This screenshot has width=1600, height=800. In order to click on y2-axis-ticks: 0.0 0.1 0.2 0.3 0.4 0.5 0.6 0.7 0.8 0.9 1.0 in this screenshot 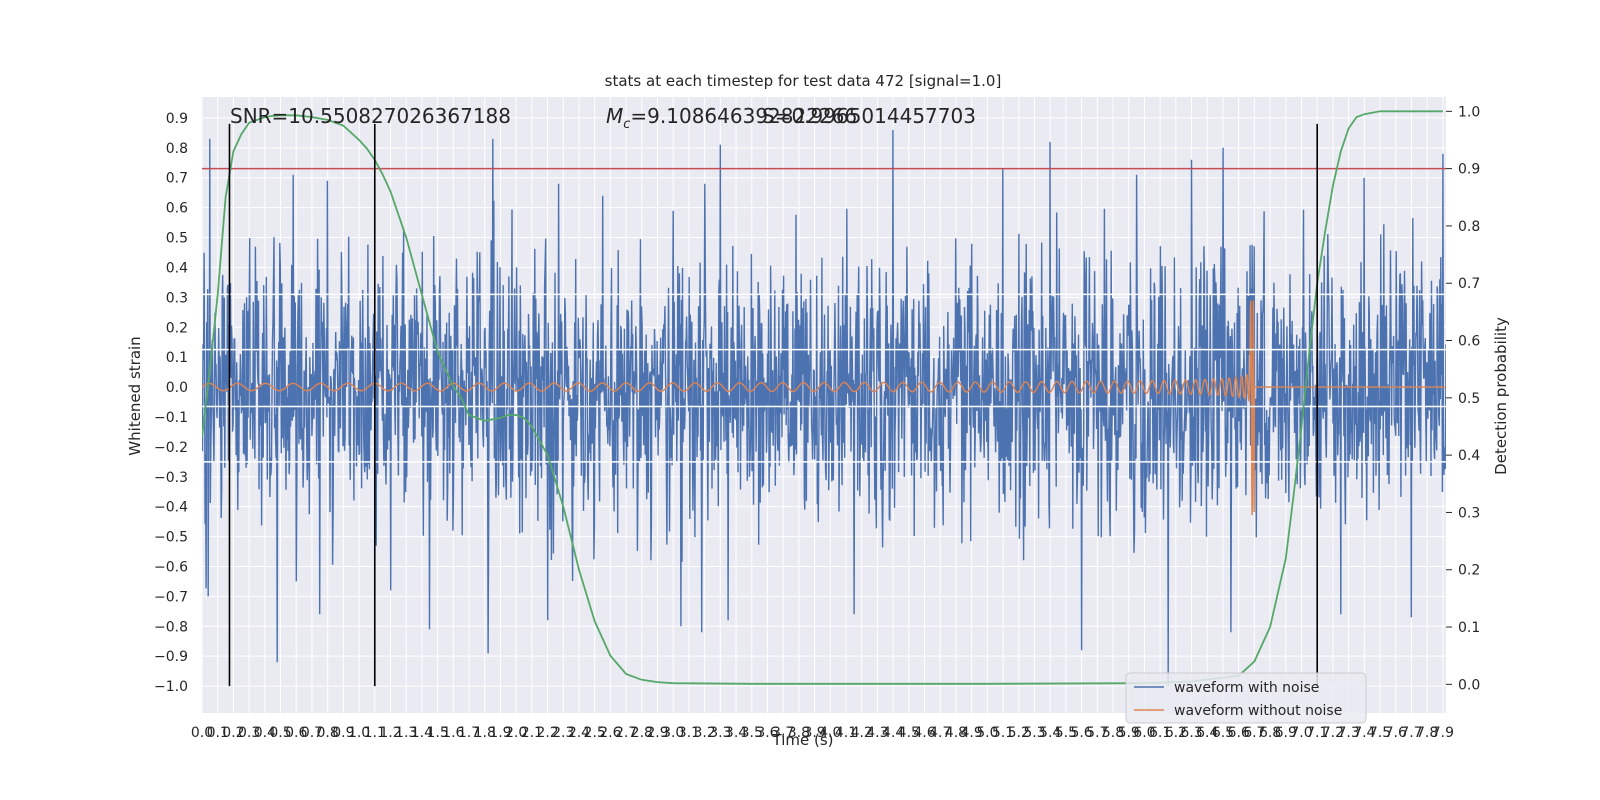, I will do `click(1463, 398)`.